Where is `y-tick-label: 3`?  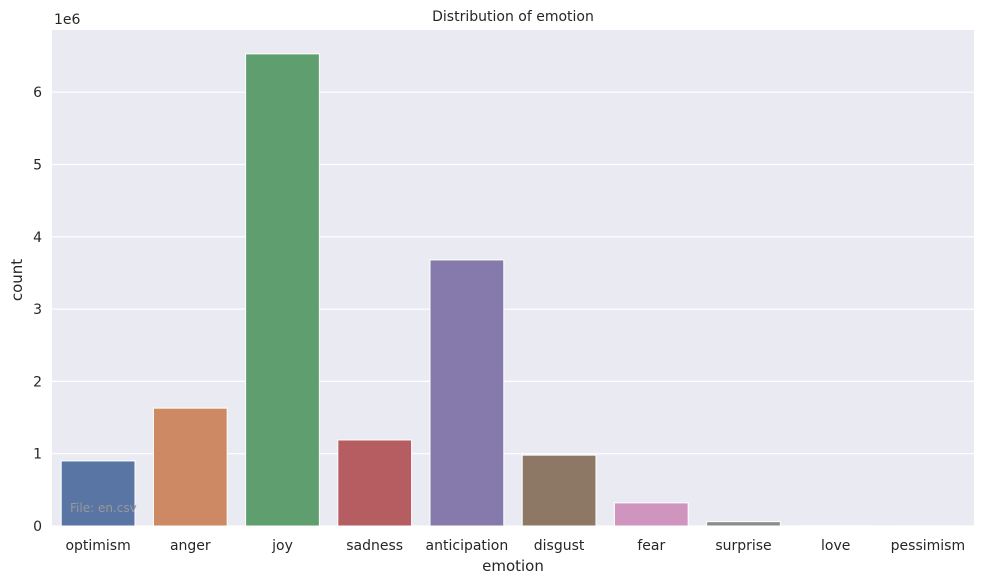
y-tick-label: 3 is located at coordinates (37, 310).